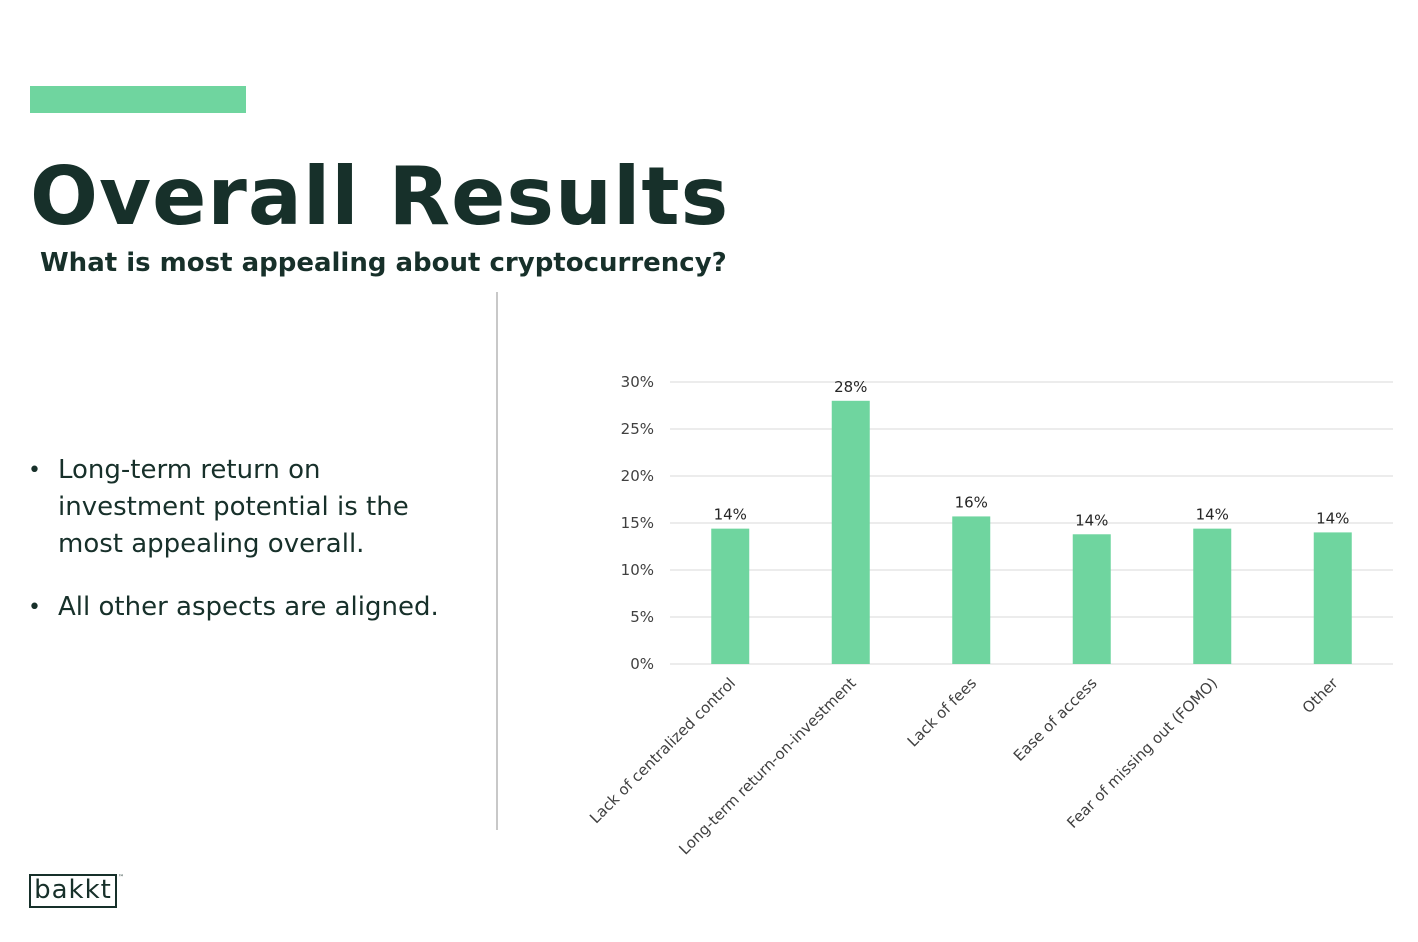 The width and height of the screenshot is (1418, 942). I want to click on y-tick-label: 25%, so click(637, 429).